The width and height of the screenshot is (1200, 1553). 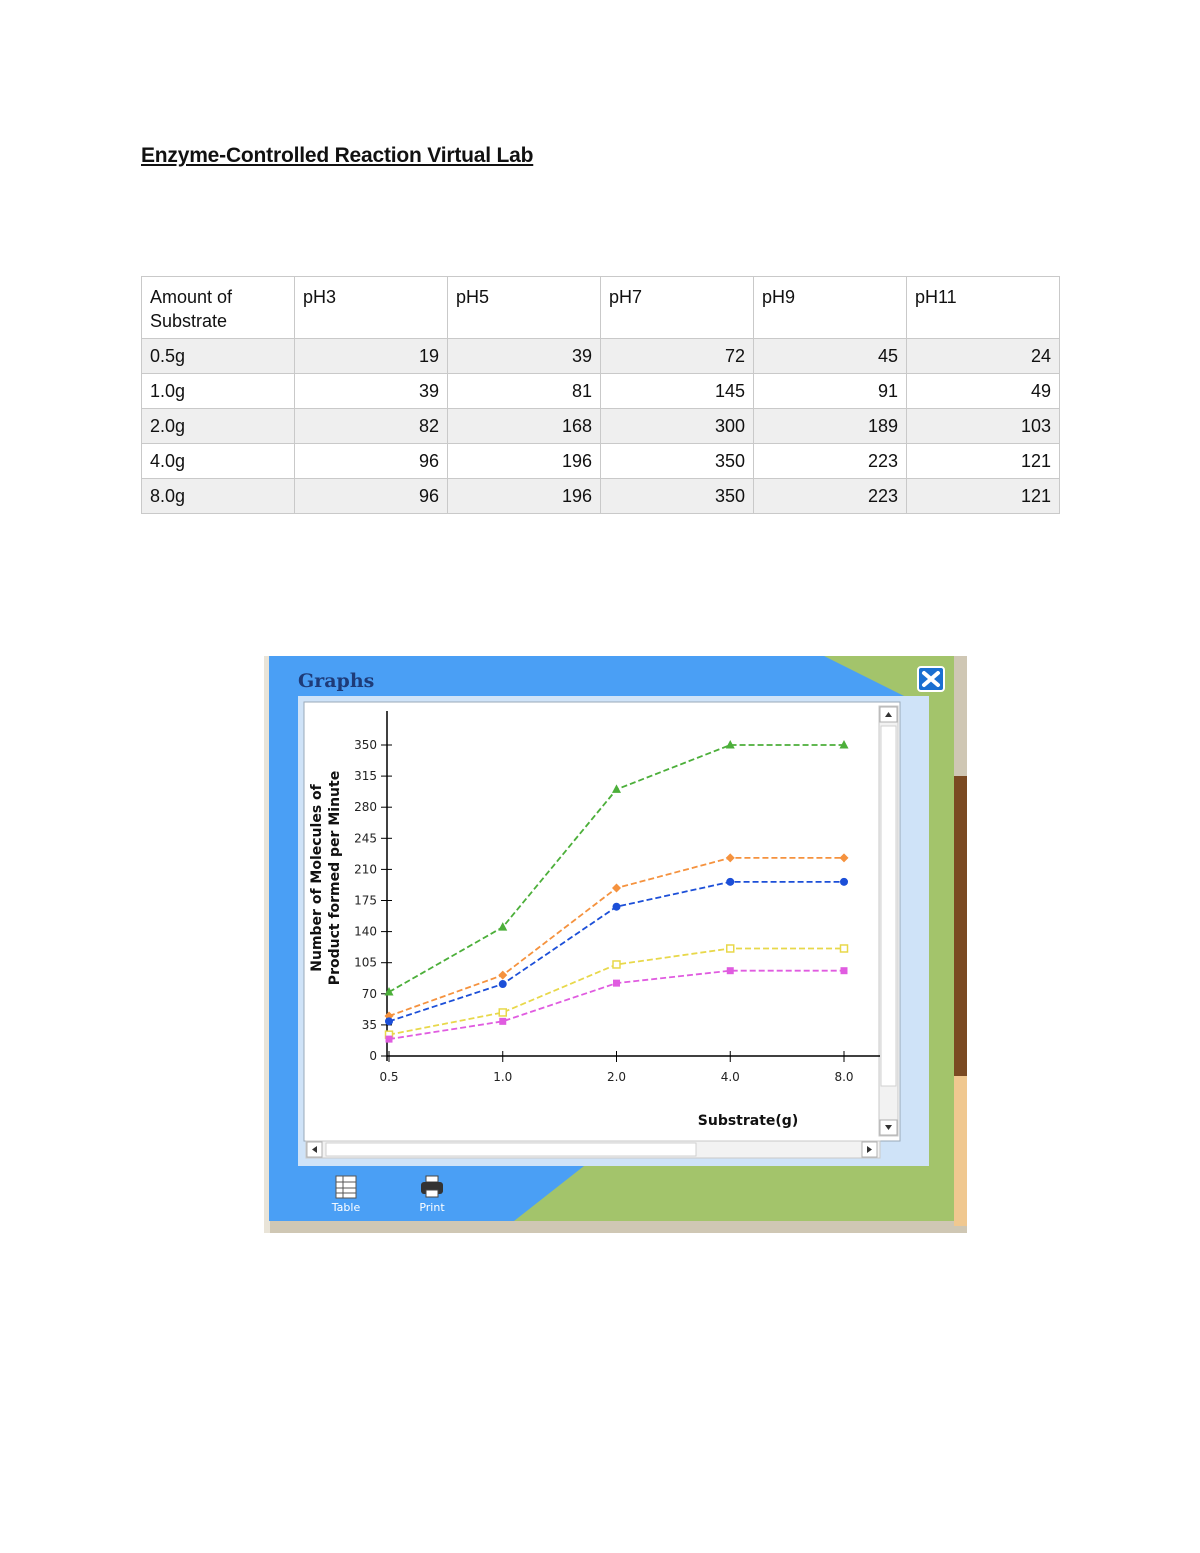 I want to click on row-label: 1.0g, so click(x=218, y=391).